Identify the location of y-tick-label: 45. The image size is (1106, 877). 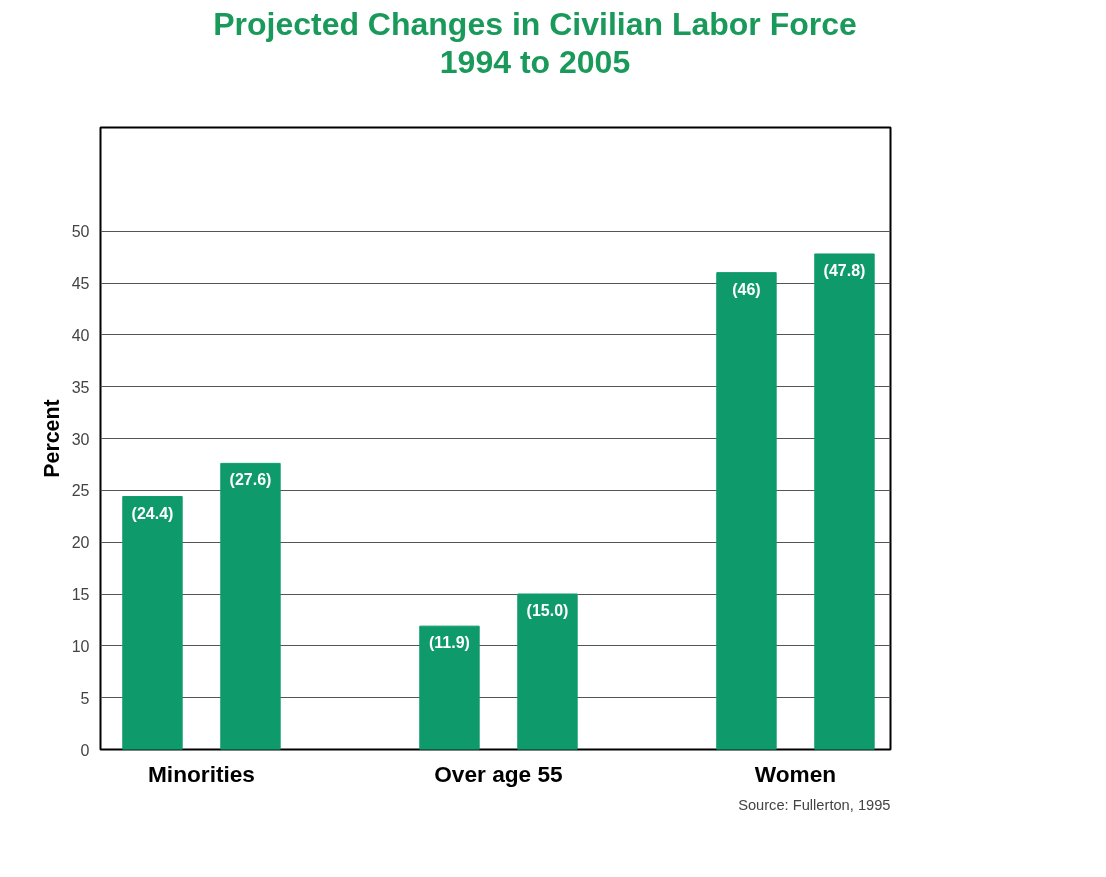
(80, 283).